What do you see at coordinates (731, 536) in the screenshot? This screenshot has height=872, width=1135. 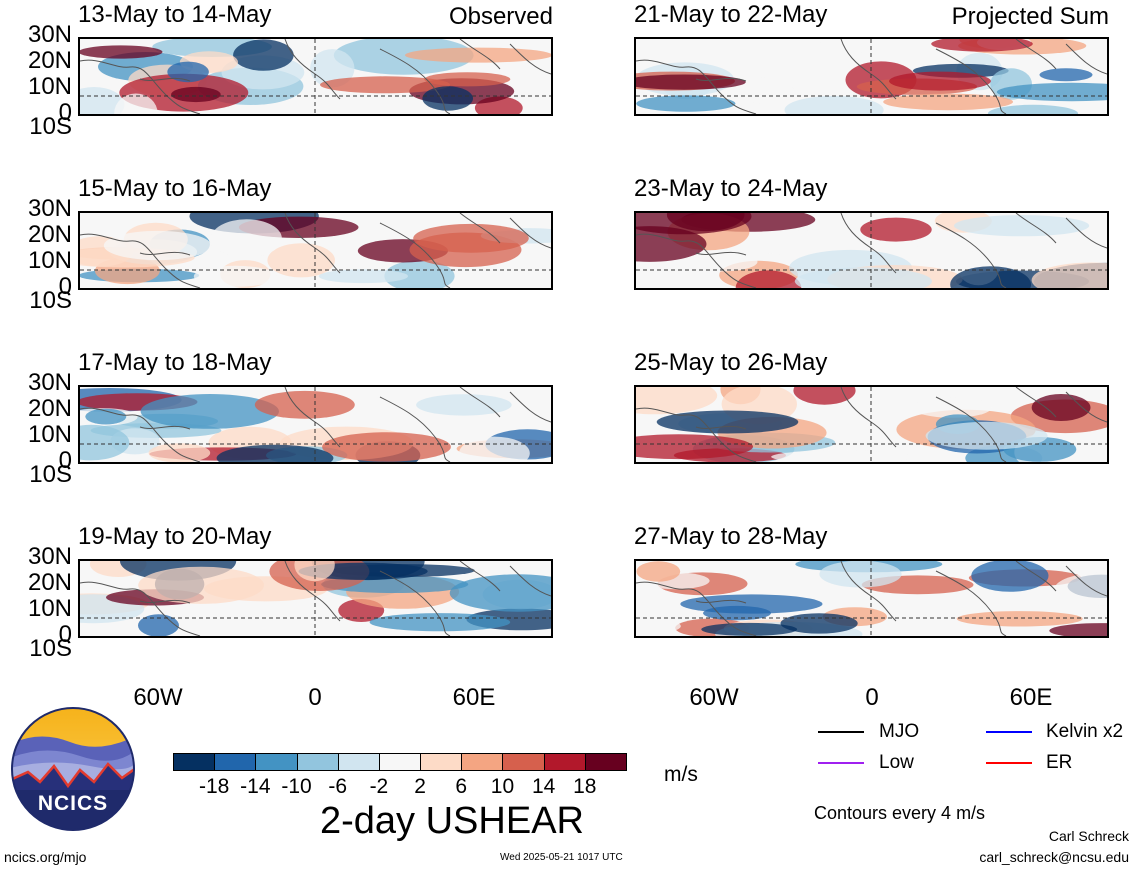 I see `panel-date-range: 27-May to 28-May` at bounding box center [731, 536].